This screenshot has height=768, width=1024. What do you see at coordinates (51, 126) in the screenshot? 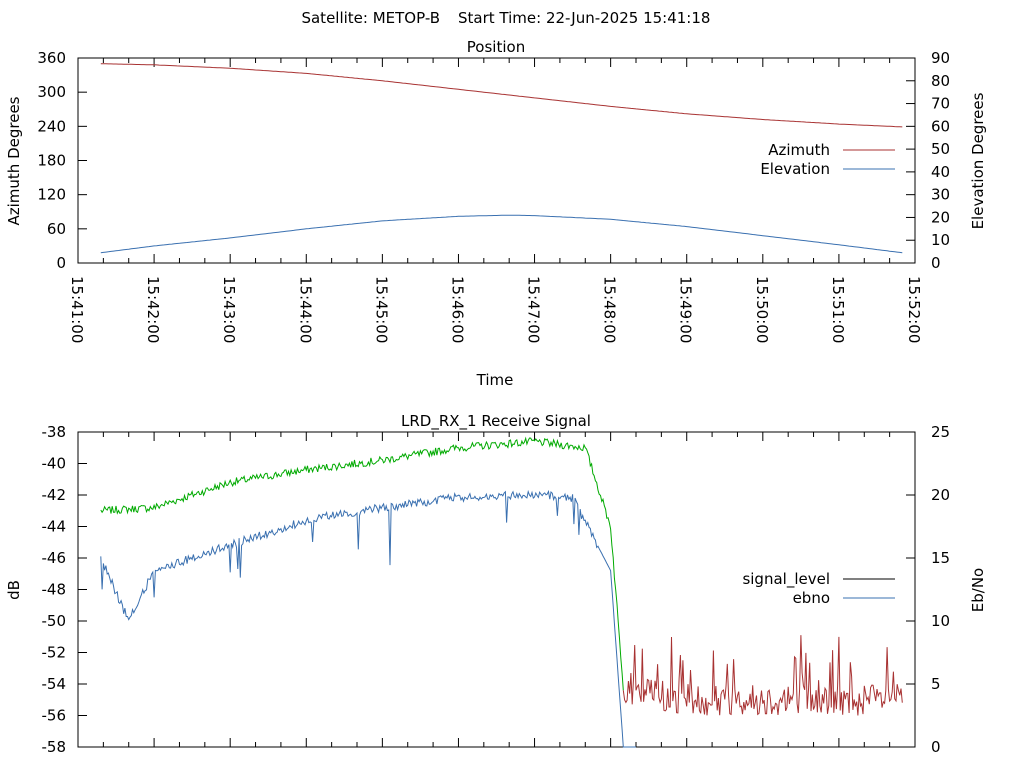
I see `position-y-left-tick-label: 240` at bounding box center [51, 126].